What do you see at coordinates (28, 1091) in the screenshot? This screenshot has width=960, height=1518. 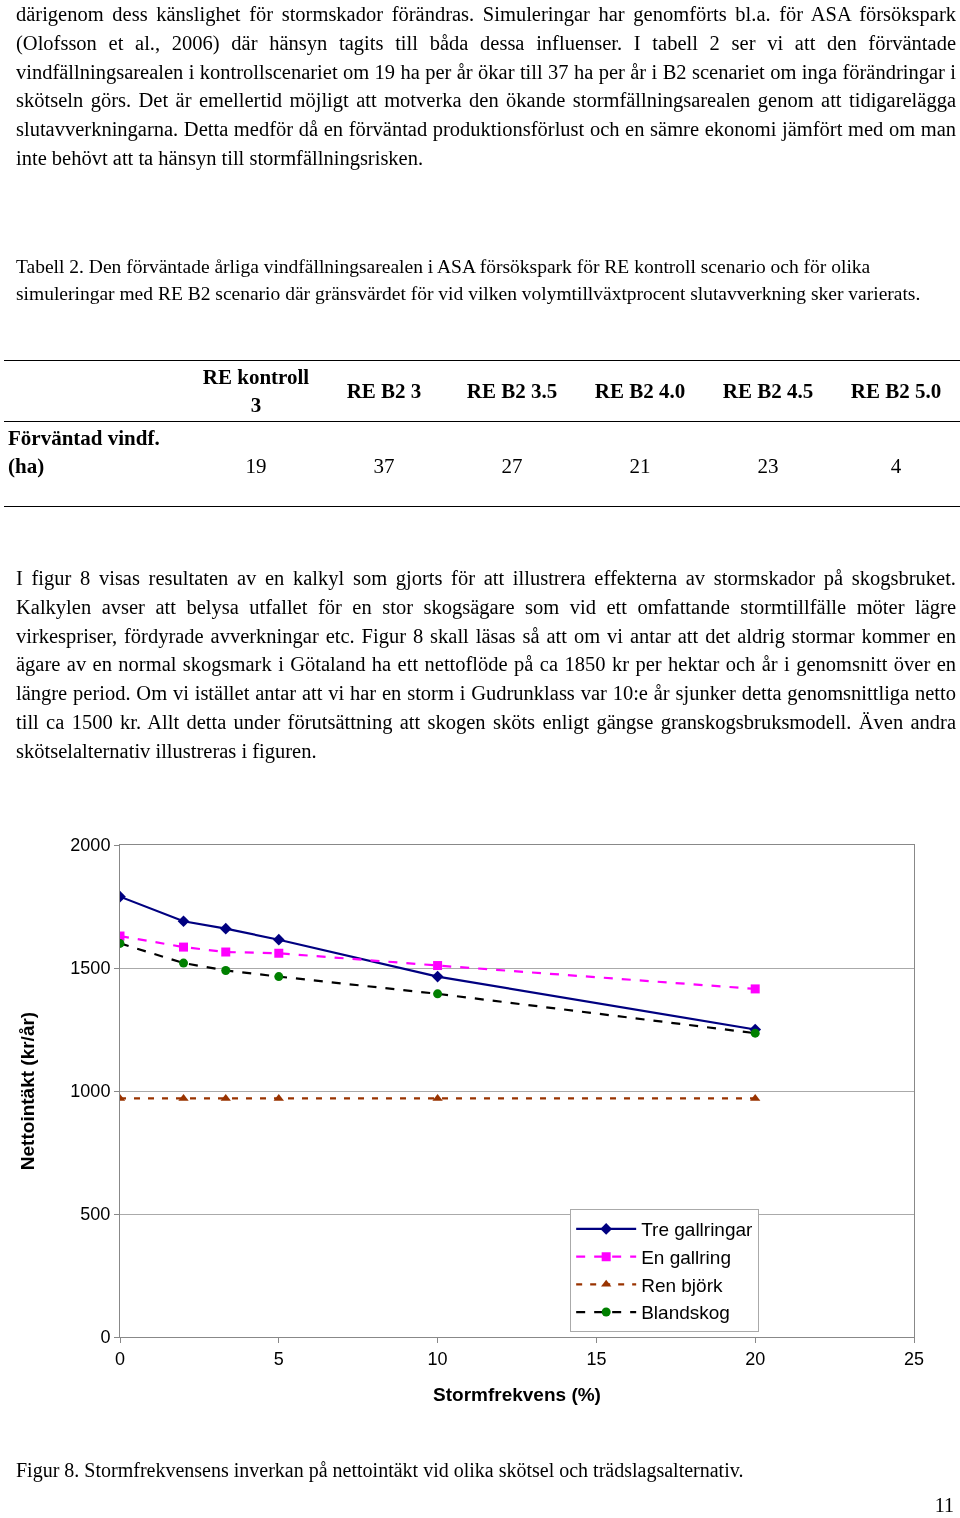 I see `y-axis-title: Nettointäkt (kr/år)` at bounding box center [28, 1091].